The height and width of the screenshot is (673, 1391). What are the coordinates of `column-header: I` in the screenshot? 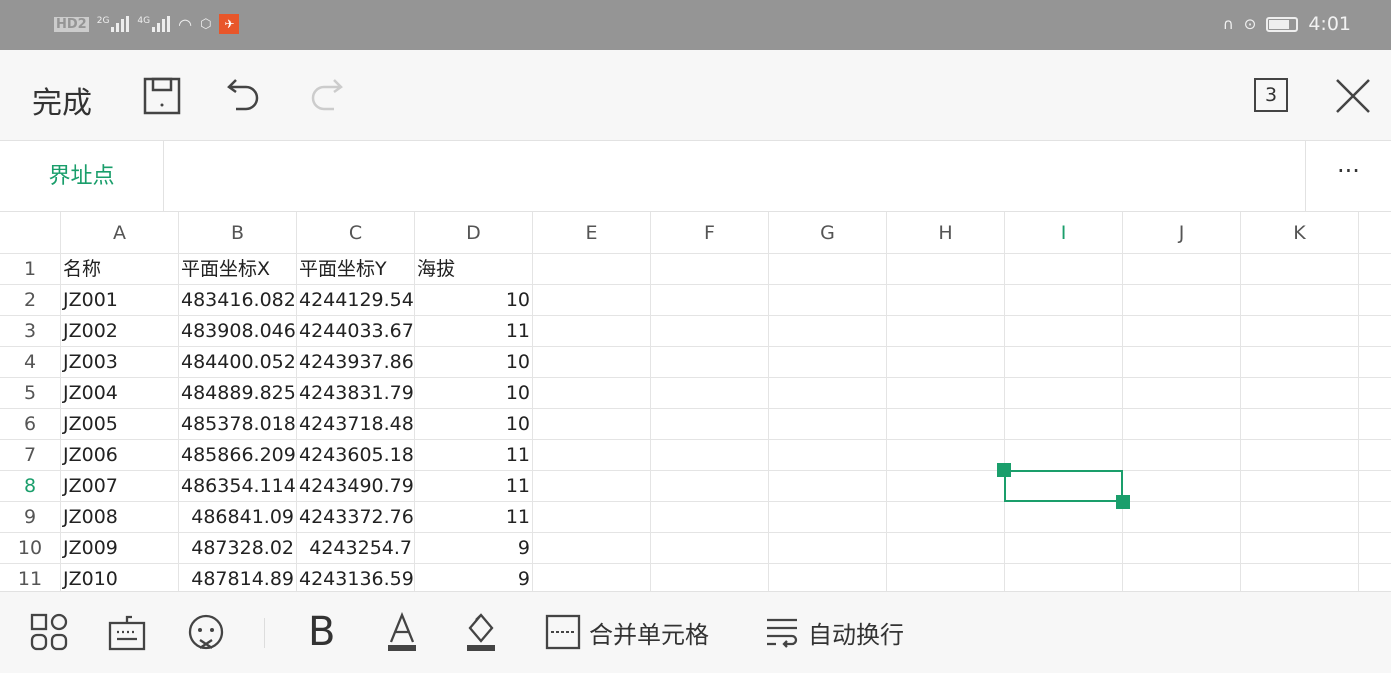 It's located at (1064, 233).